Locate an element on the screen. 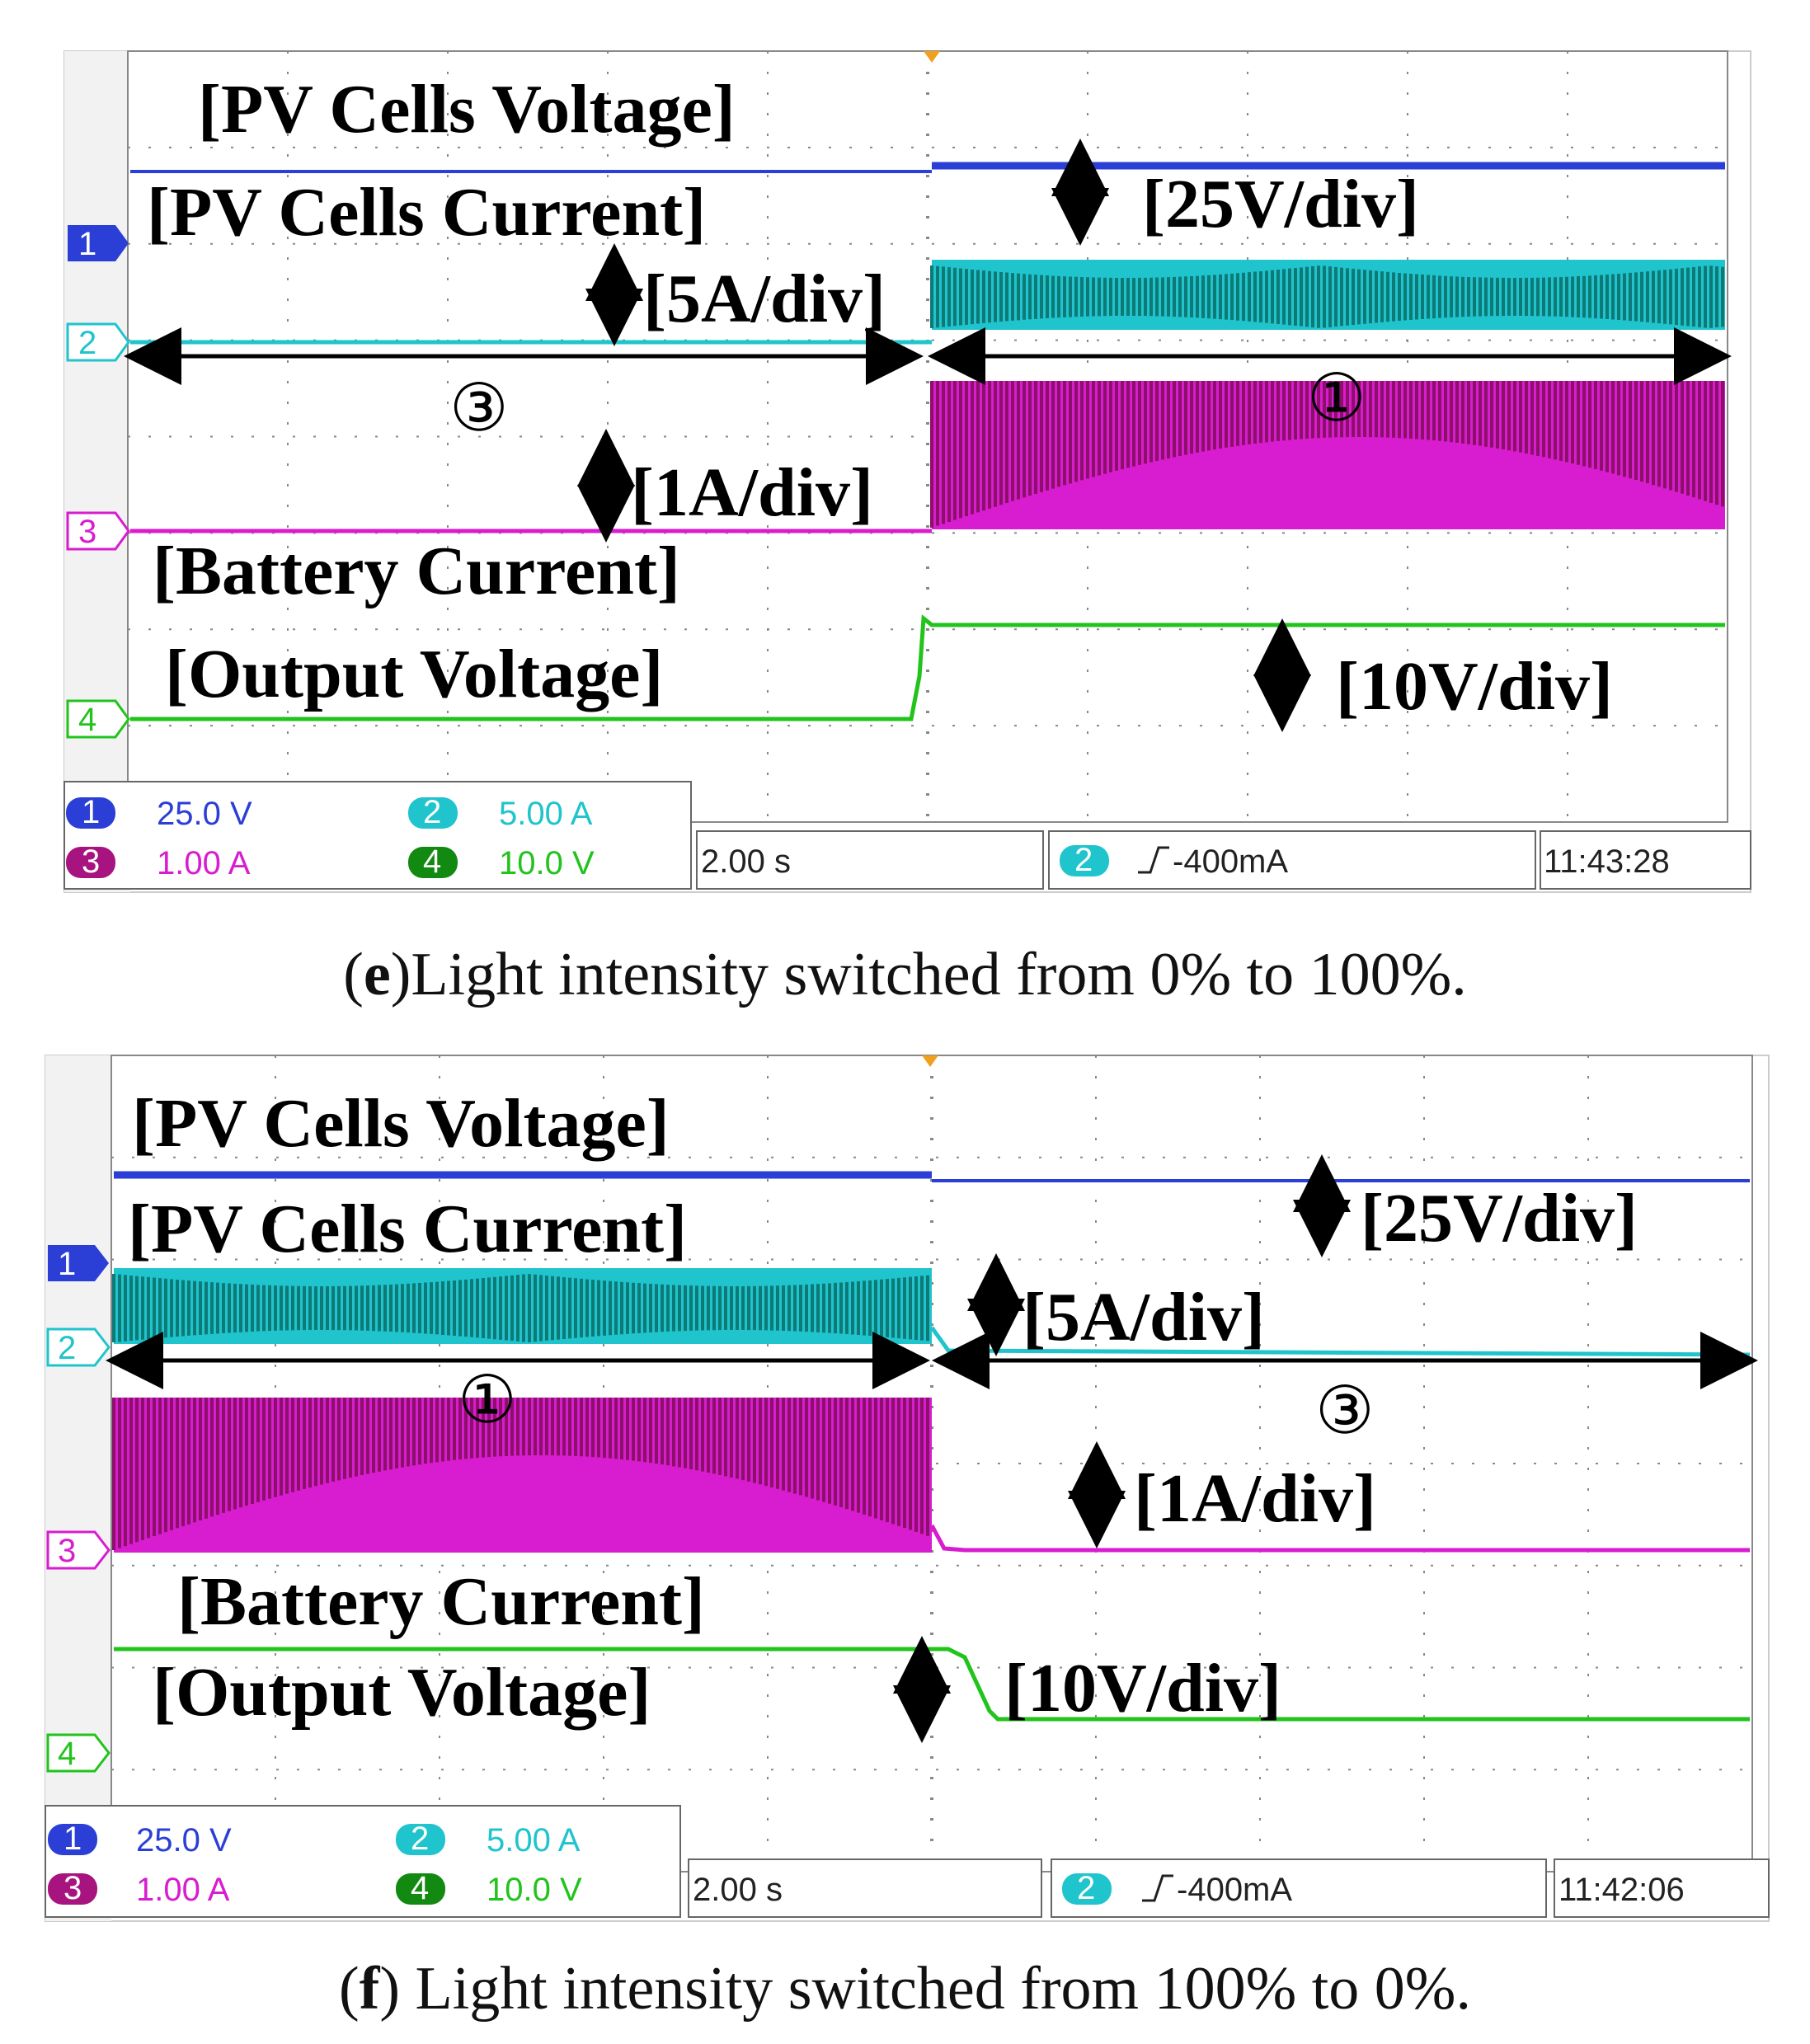 The height and width of the screenshot is (2044, 1810). region-marker-right-f: ③ is located at coordinates (1345, 1410).